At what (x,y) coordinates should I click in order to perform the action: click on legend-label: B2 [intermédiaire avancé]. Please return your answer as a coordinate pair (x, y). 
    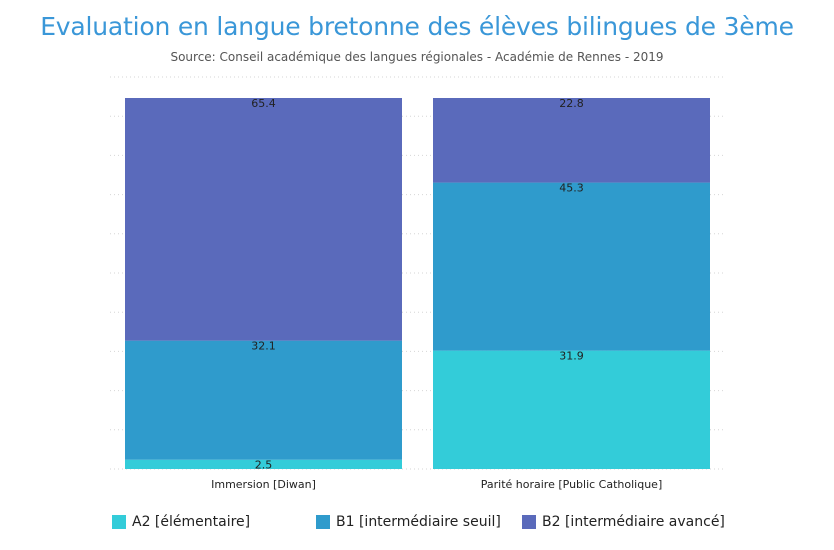
    Looking at the image, I should click on (633, 522).